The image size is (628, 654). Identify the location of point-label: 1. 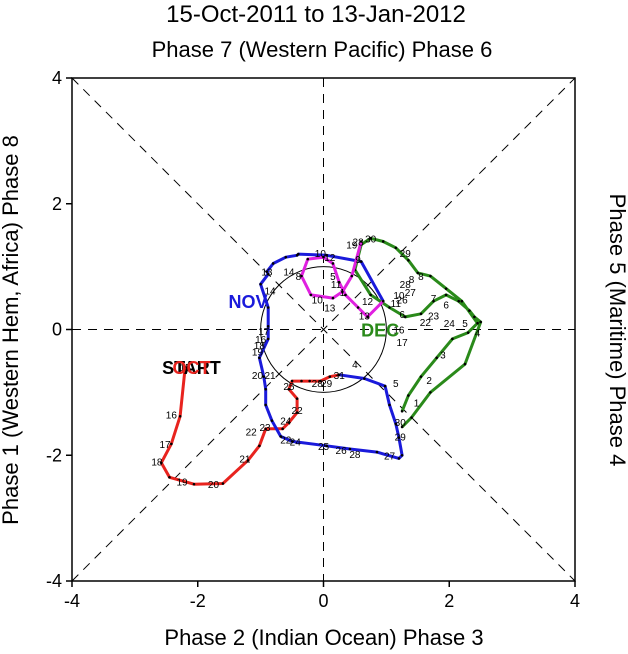
(417, 403).